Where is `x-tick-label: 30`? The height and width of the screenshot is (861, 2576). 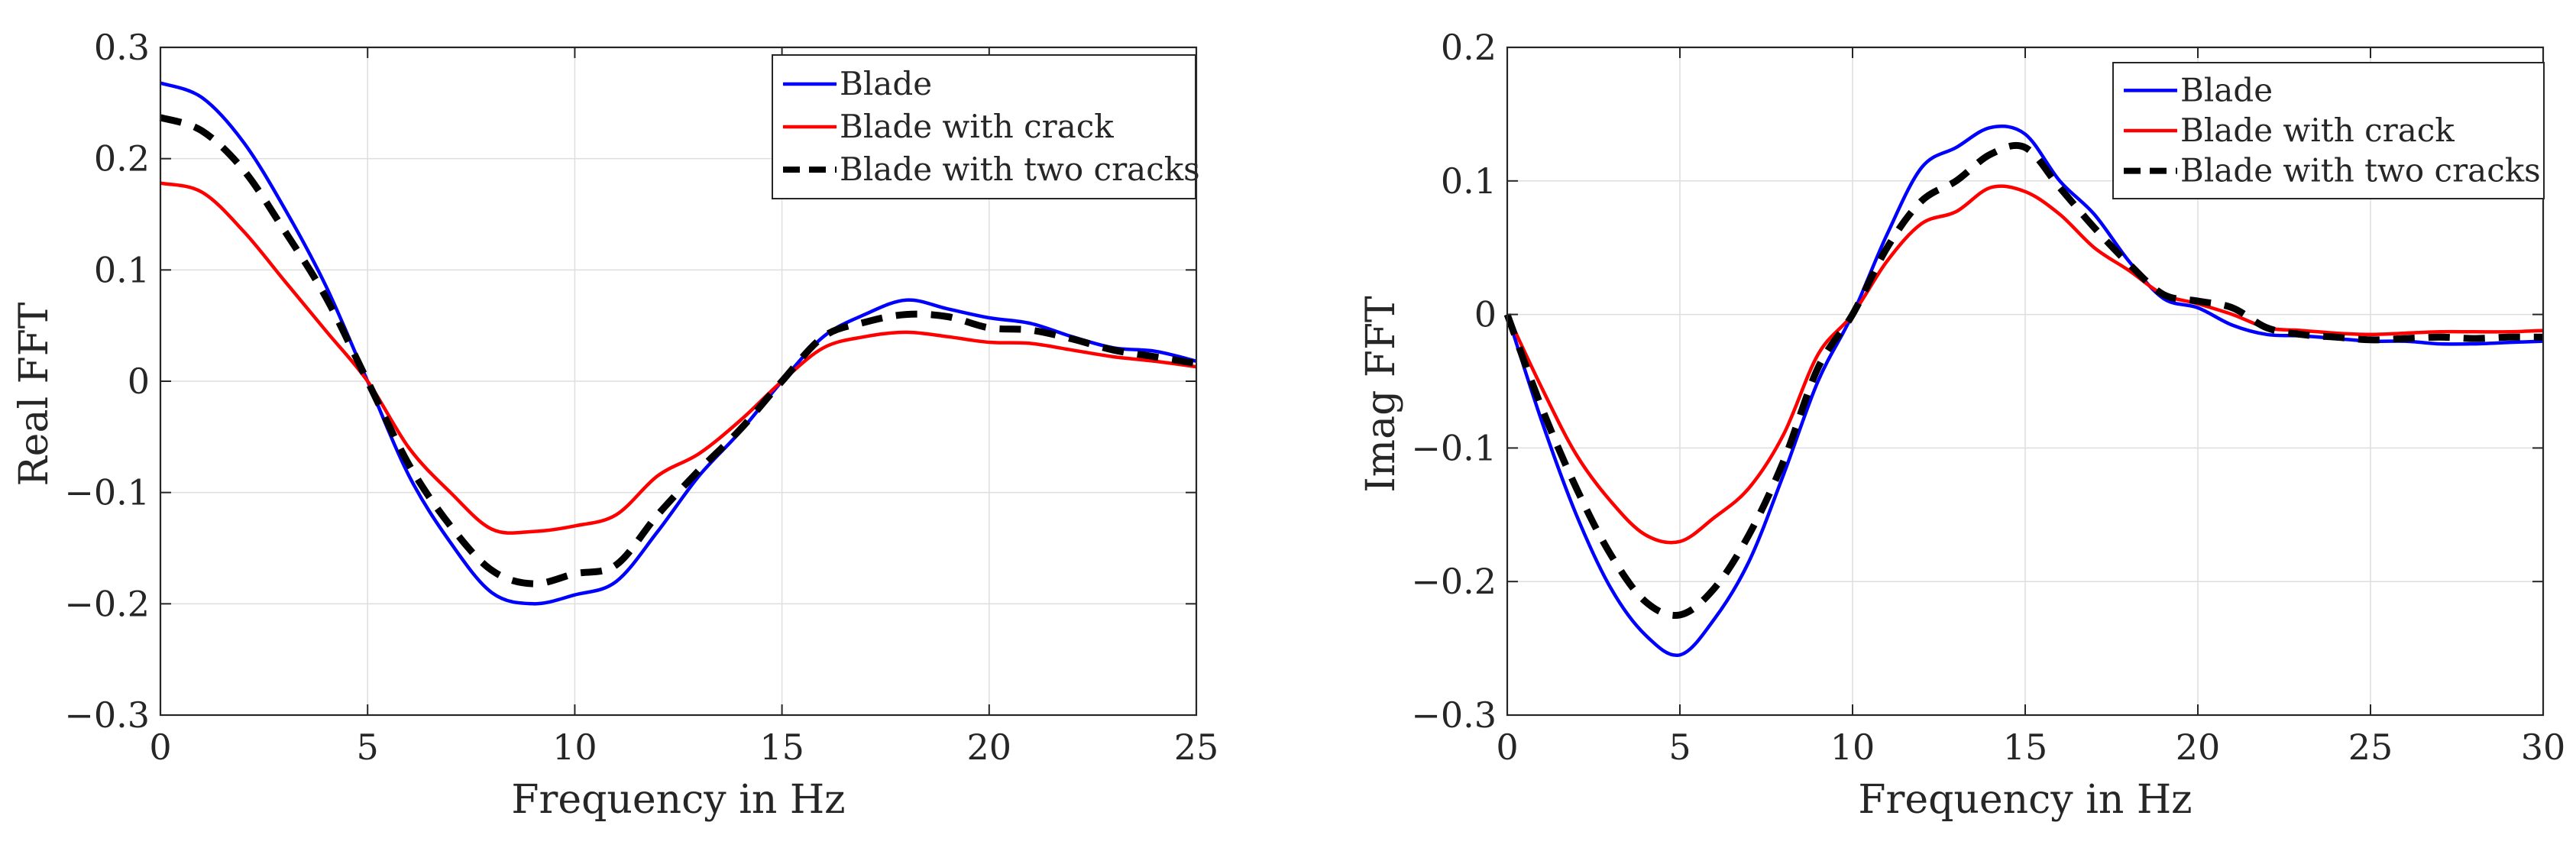
x-tick-label: 30 is located at coordinates (2543, 747).